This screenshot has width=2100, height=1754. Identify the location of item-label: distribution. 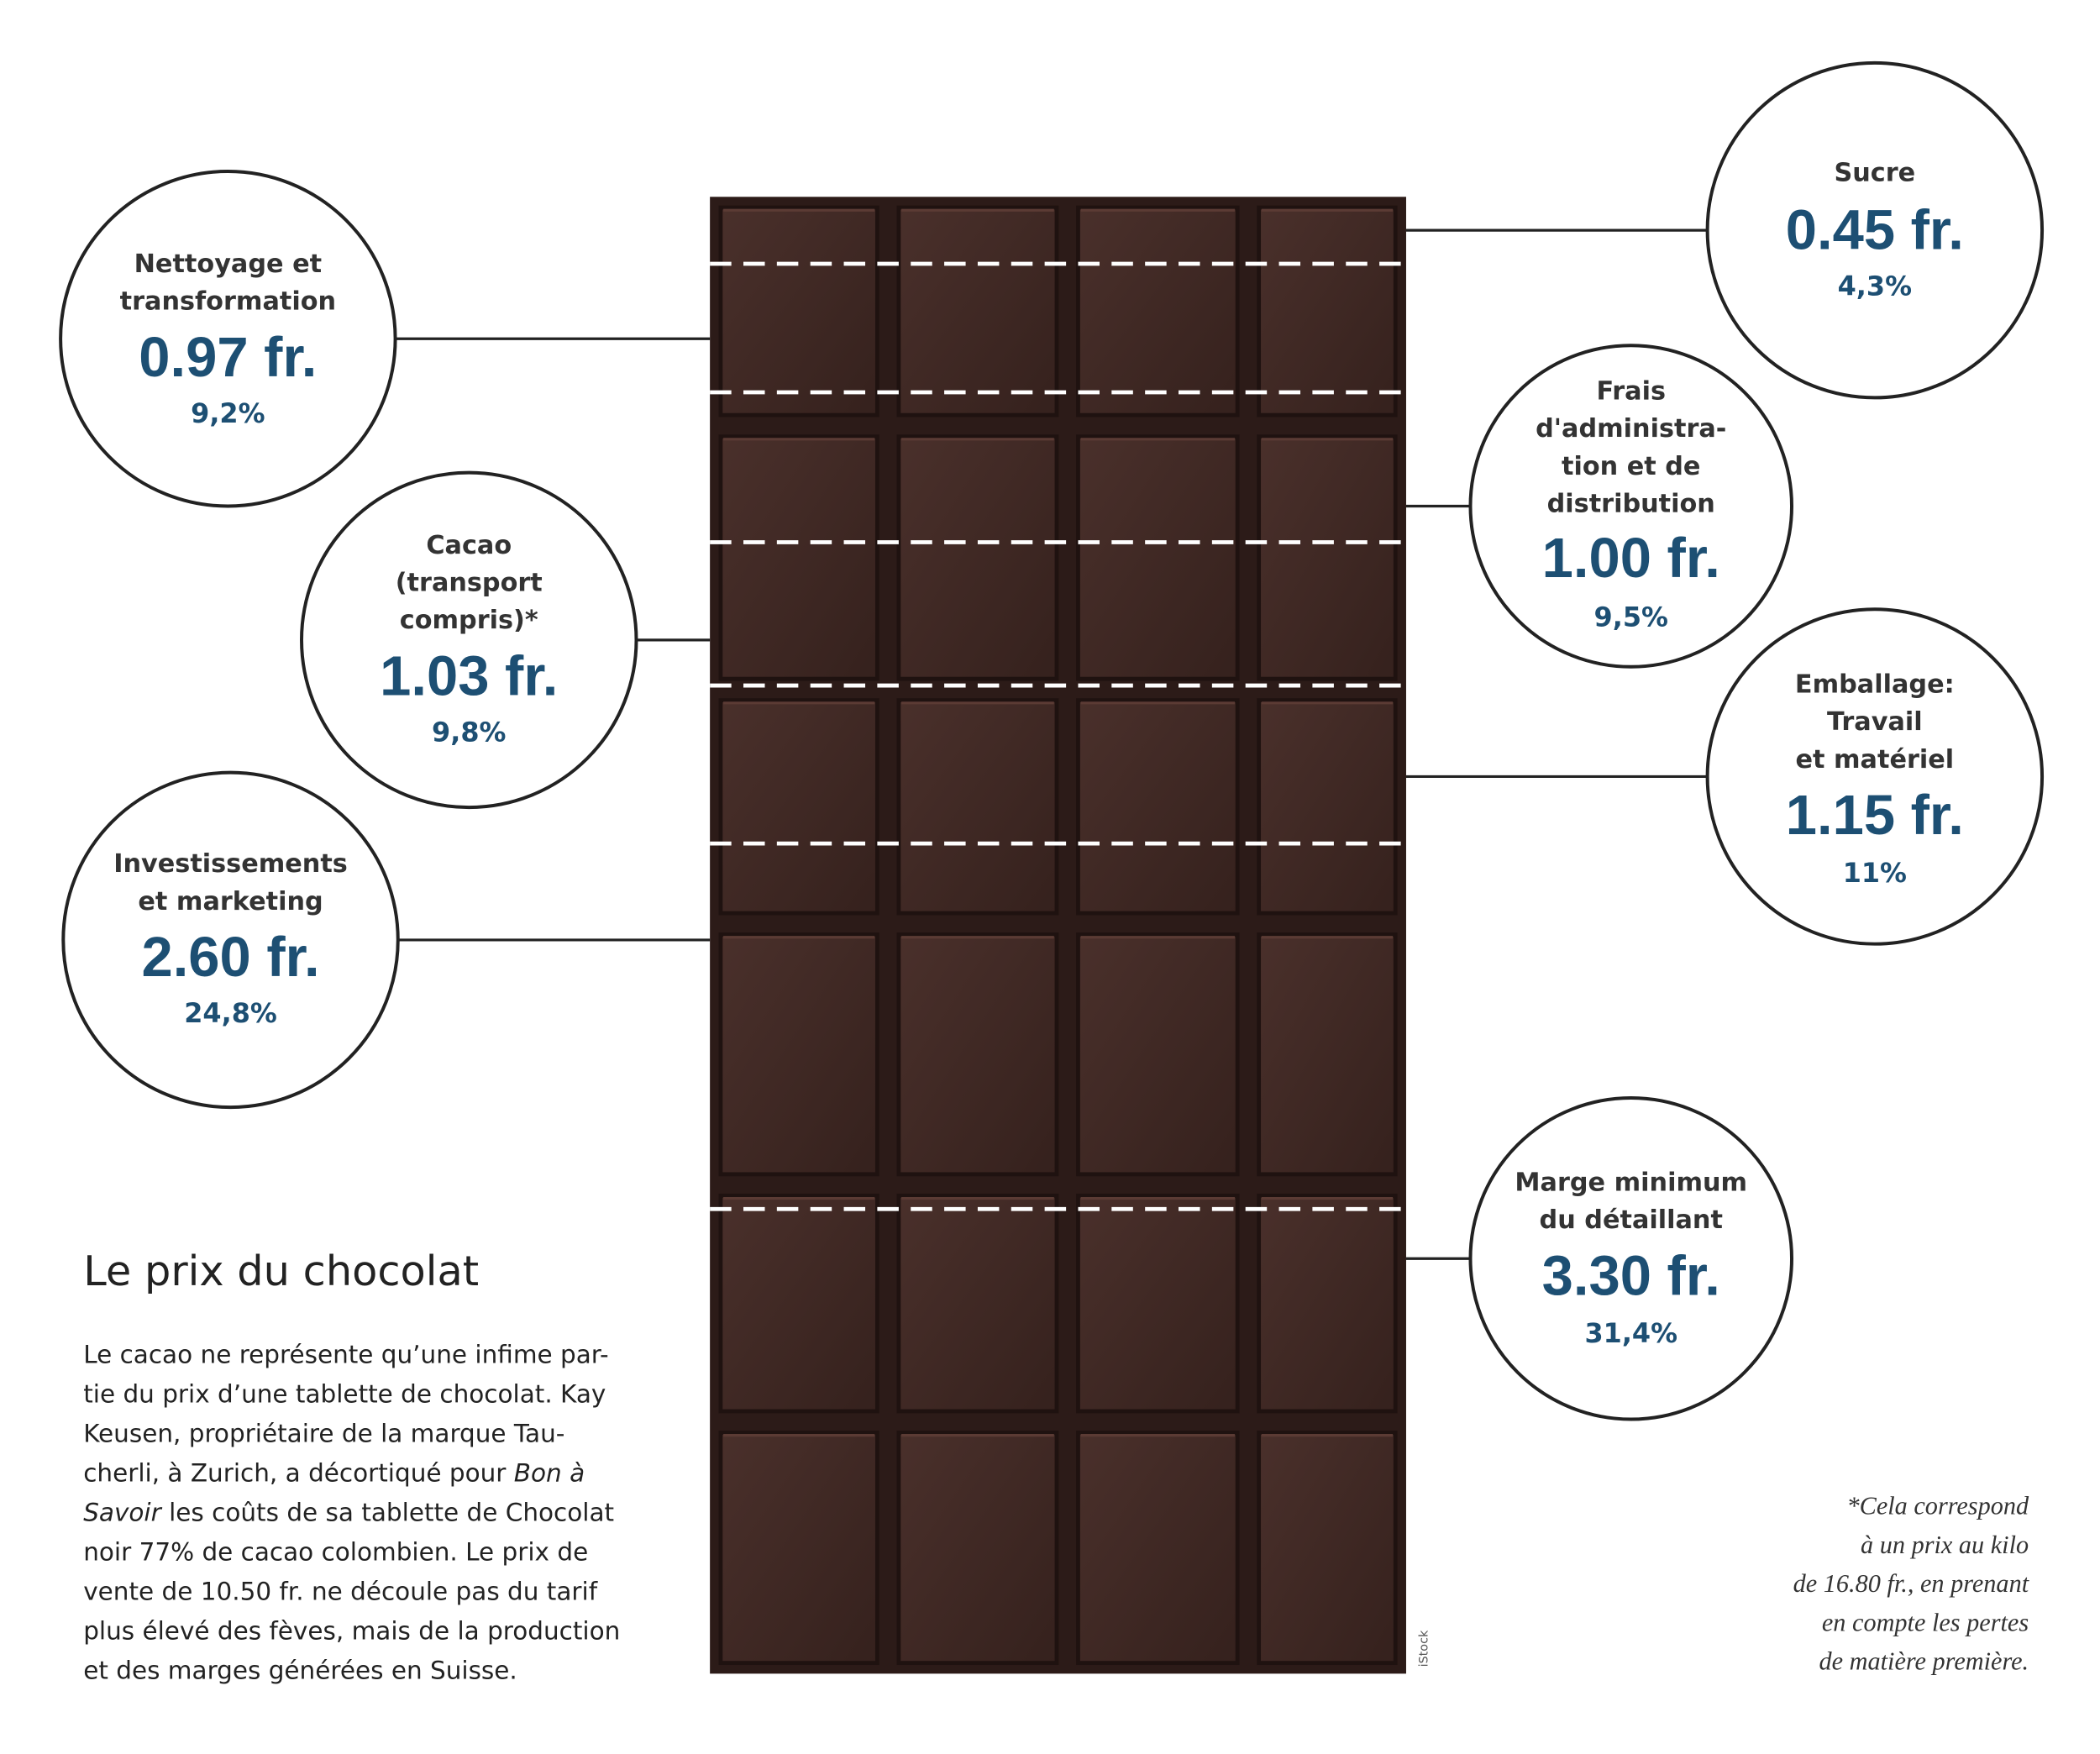
(1631, 503).